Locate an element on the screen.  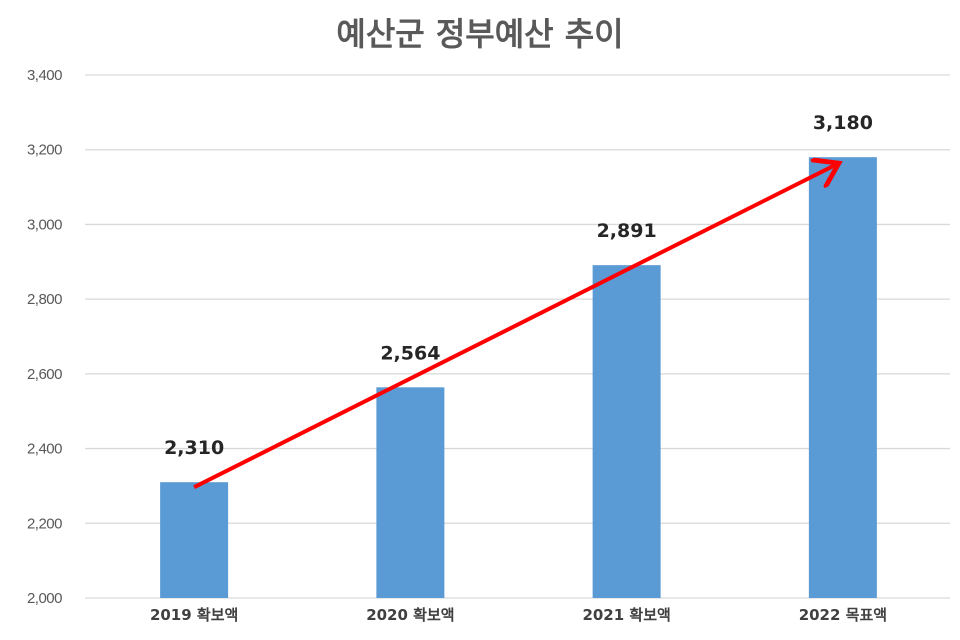
y-tick-label: 2,600 is located at coordinates (44, 374).